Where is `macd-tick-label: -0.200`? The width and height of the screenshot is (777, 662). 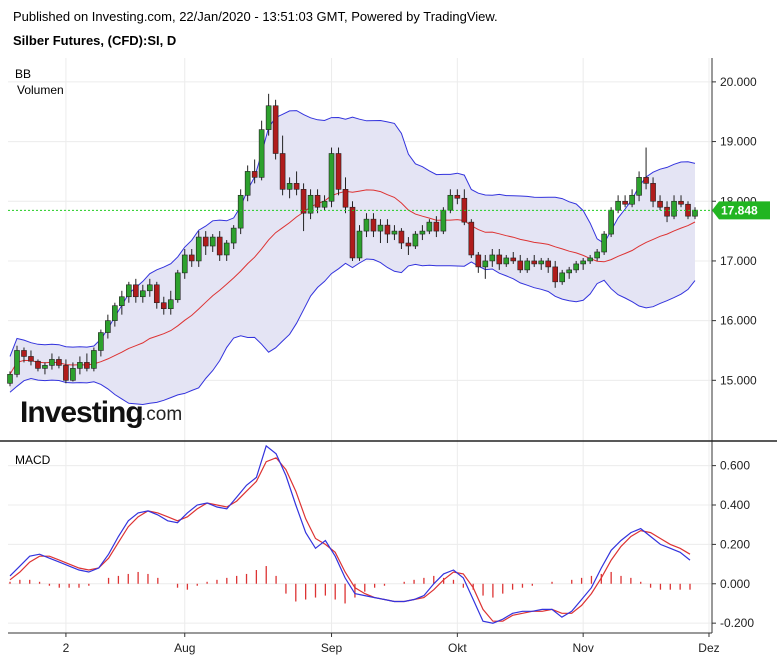 macd-tick-label: -0.200 is located at coordinates (737, 623).